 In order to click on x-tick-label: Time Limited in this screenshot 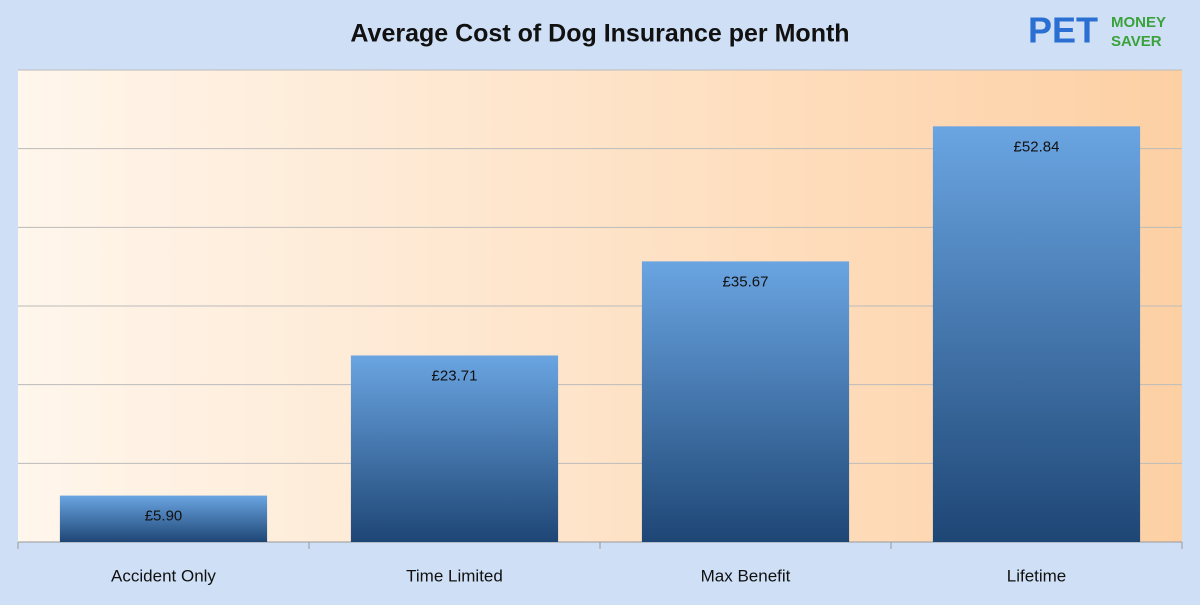, I will do `click(454, 575)`.